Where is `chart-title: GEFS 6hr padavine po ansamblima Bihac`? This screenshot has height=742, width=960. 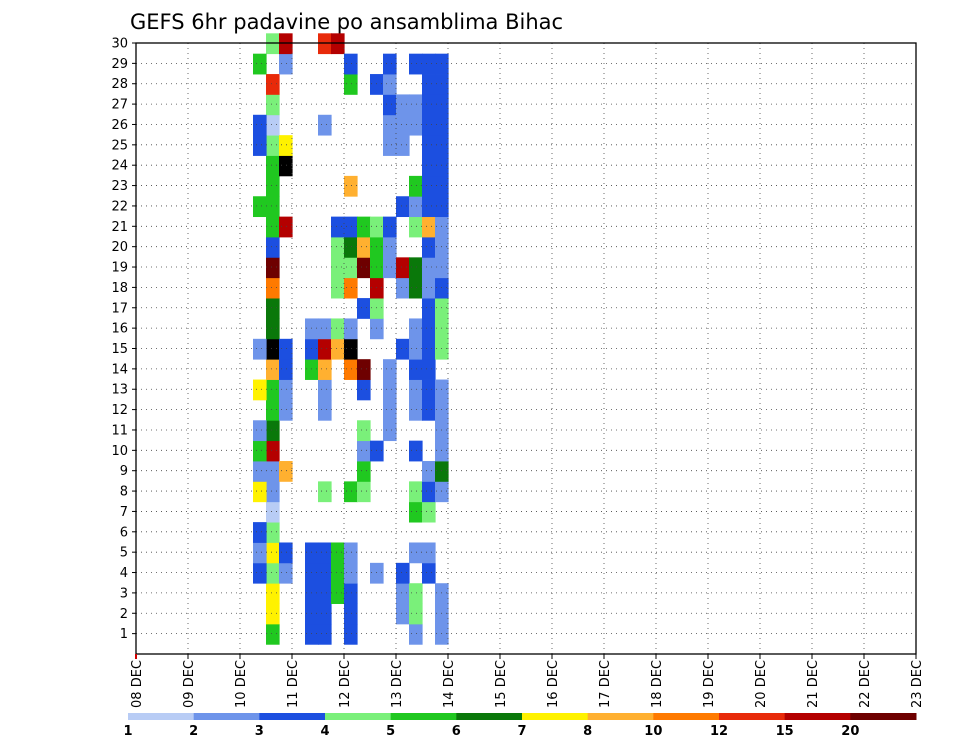 chart-title: GEFS 6hr padavine po ansamblima Bihac is located at coordinates (346, 22).